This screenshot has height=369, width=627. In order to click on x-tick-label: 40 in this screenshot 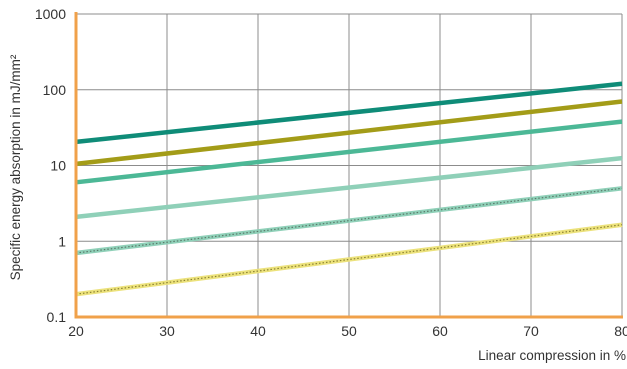, I will do `click(258, 331)`.